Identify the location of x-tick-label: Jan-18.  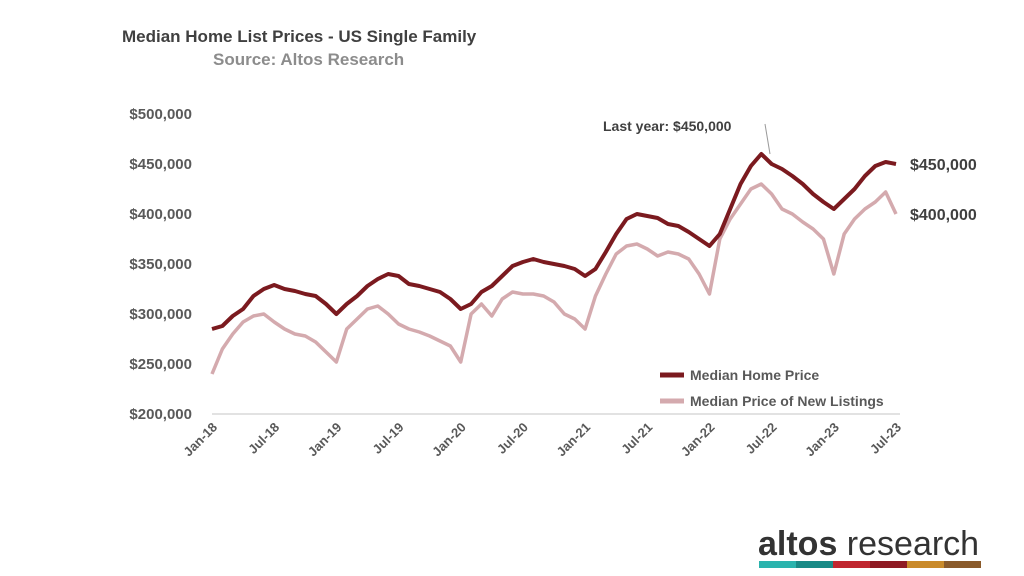
(200, 440).